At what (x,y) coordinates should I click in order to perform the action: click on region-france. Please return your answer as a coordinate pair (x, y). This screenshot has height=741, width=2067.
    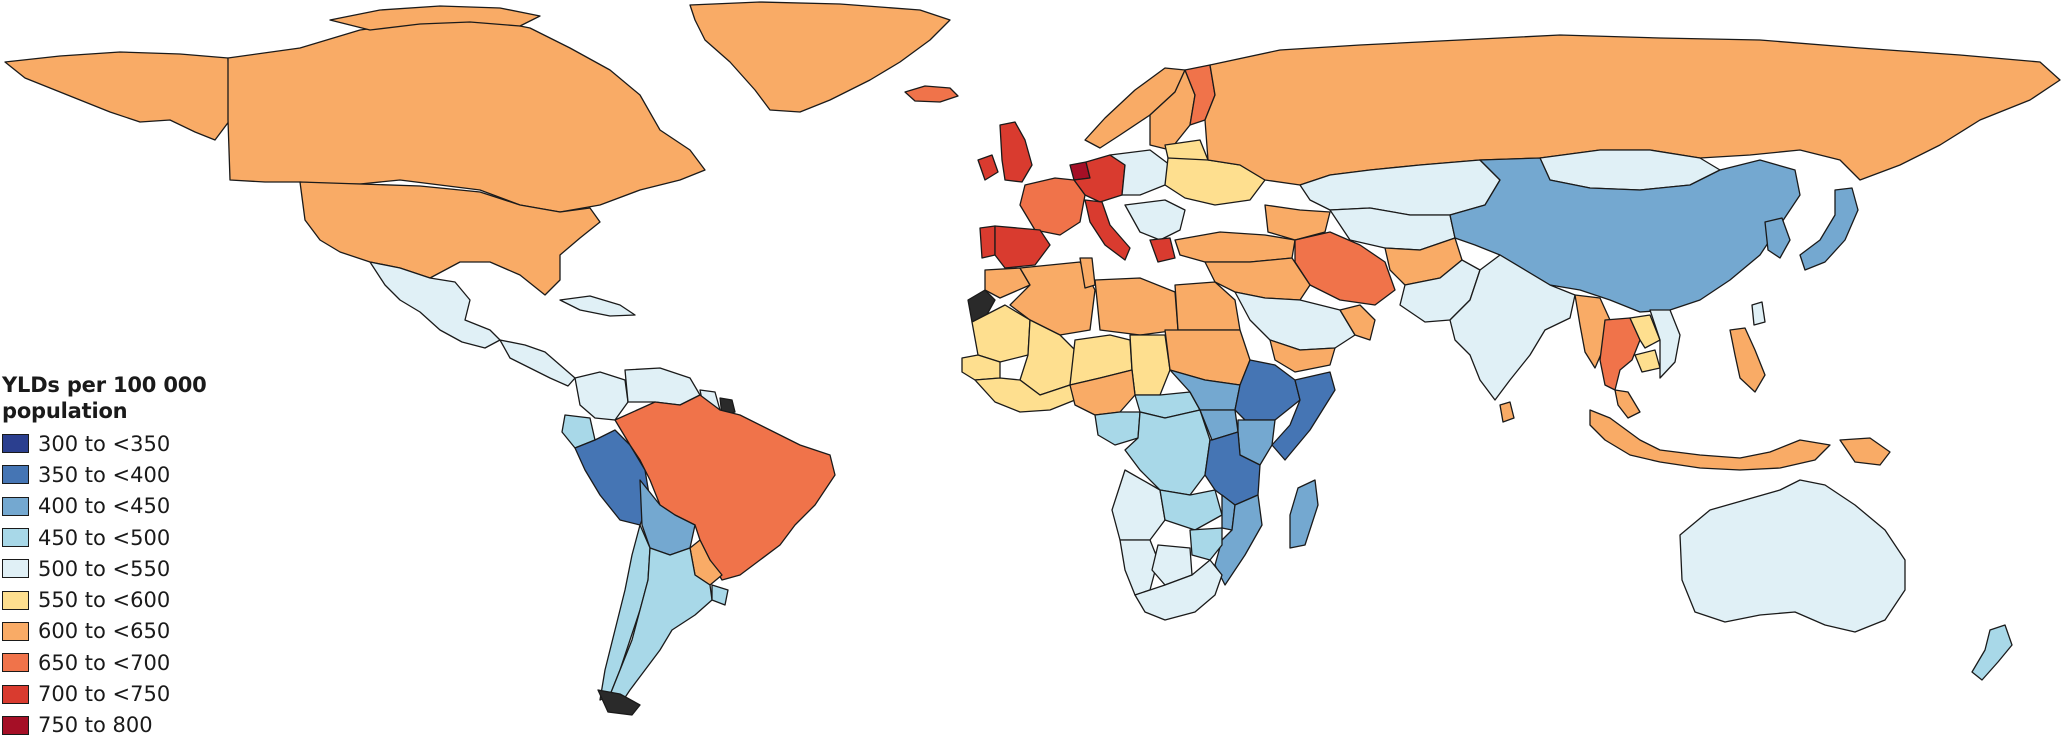
    Looking at the image, I should click on (1052, 206).